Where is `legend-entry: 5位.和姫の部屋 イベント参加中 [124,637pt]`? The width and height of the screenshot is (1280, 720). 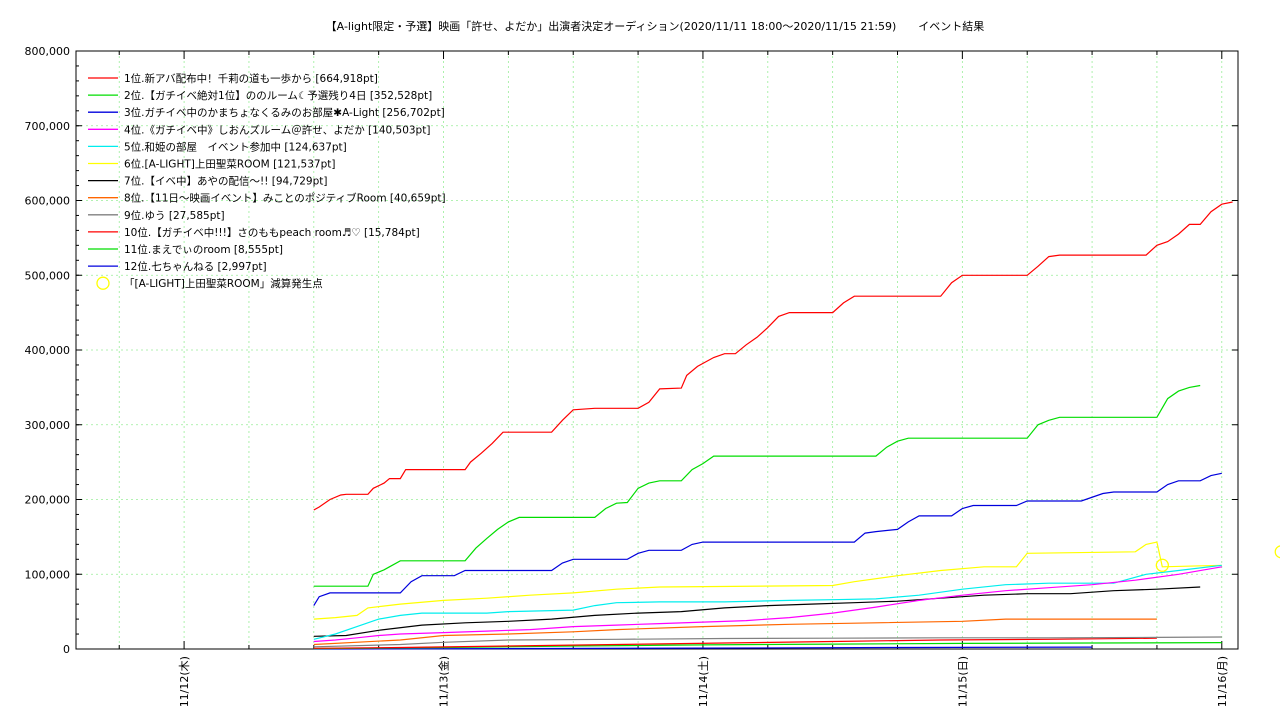
legend-entry: 5位.和姫の部屋 イベント参加中 [124,637pt] is located at coordinates (235, 146).